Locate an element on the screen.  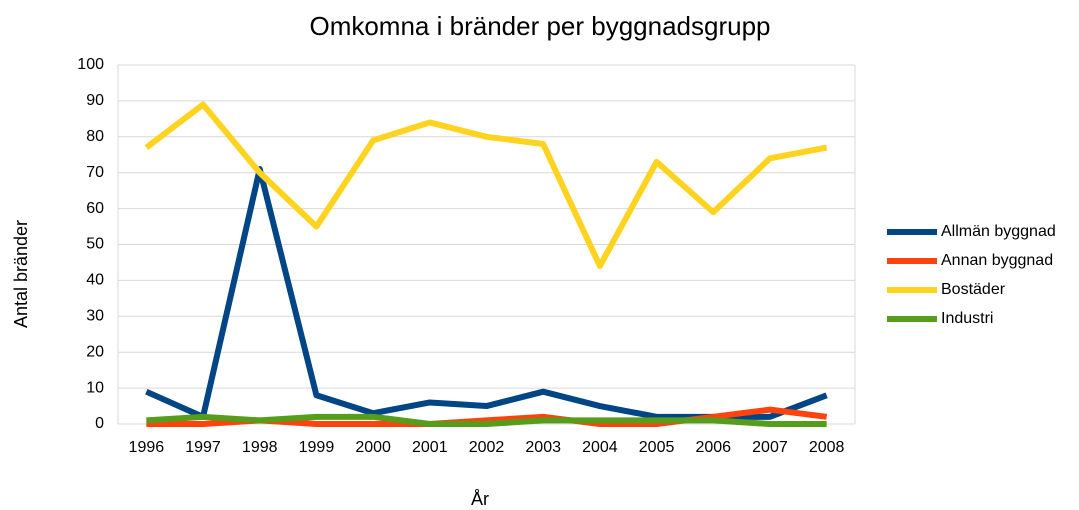
y-tick-label: 100 is located at coordinates (90, 64).